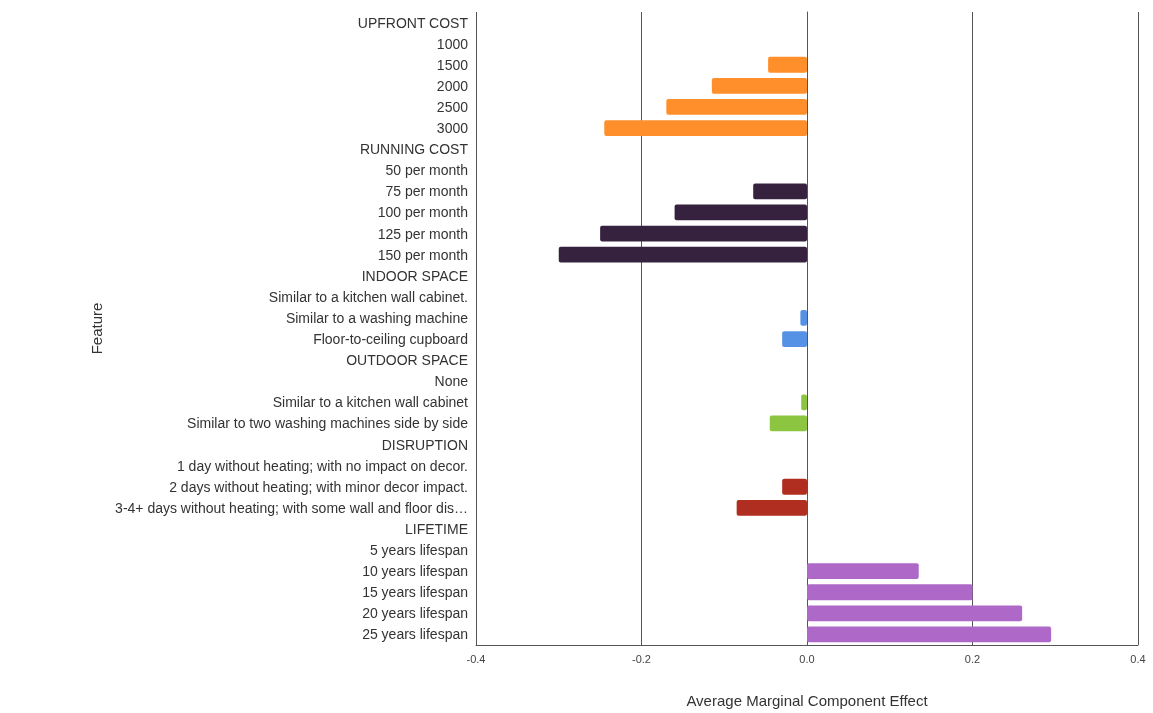  I want to click on y-tick-label: LIFETIME, so click(436, 528).